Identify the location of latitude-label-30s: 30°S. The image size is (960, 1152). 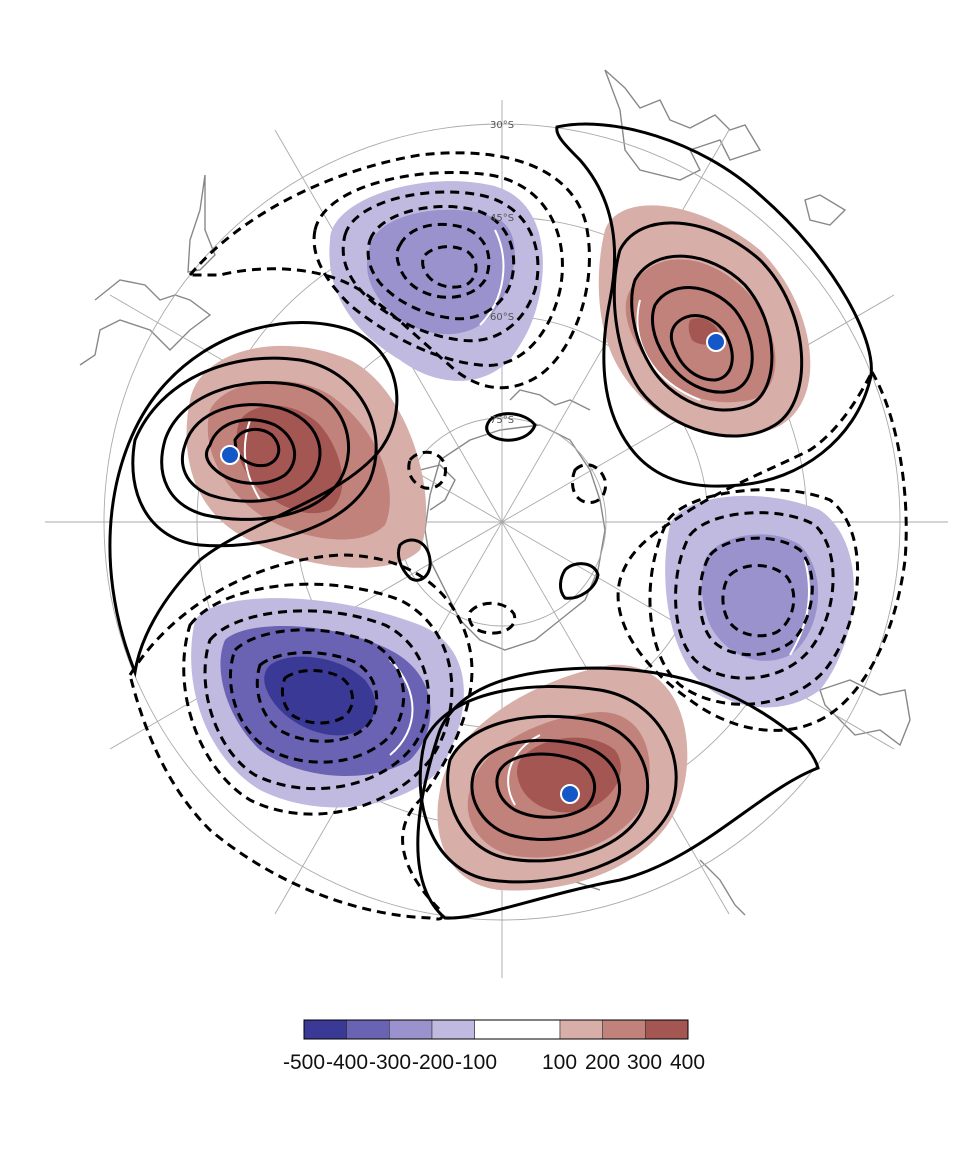
(502, 125).